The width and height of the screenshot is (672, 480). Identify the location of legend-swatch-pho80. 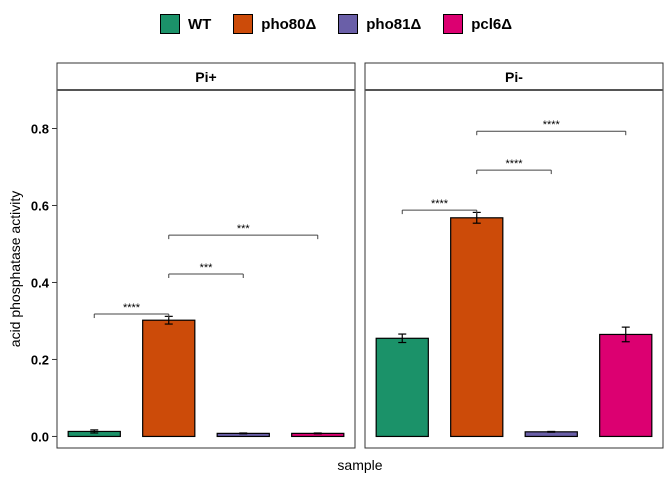
(243, 24).